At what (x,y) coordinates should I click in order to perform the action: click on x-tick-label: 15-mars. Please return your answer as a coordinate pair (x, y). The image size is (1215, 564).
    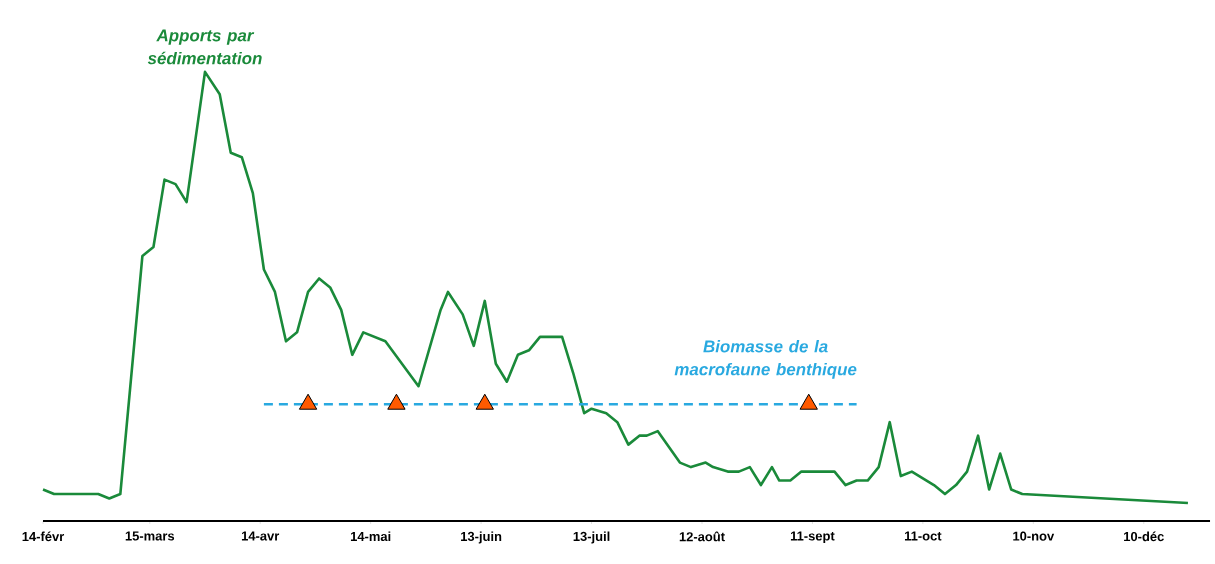
    Looking at the image, I should click on (150, 536).